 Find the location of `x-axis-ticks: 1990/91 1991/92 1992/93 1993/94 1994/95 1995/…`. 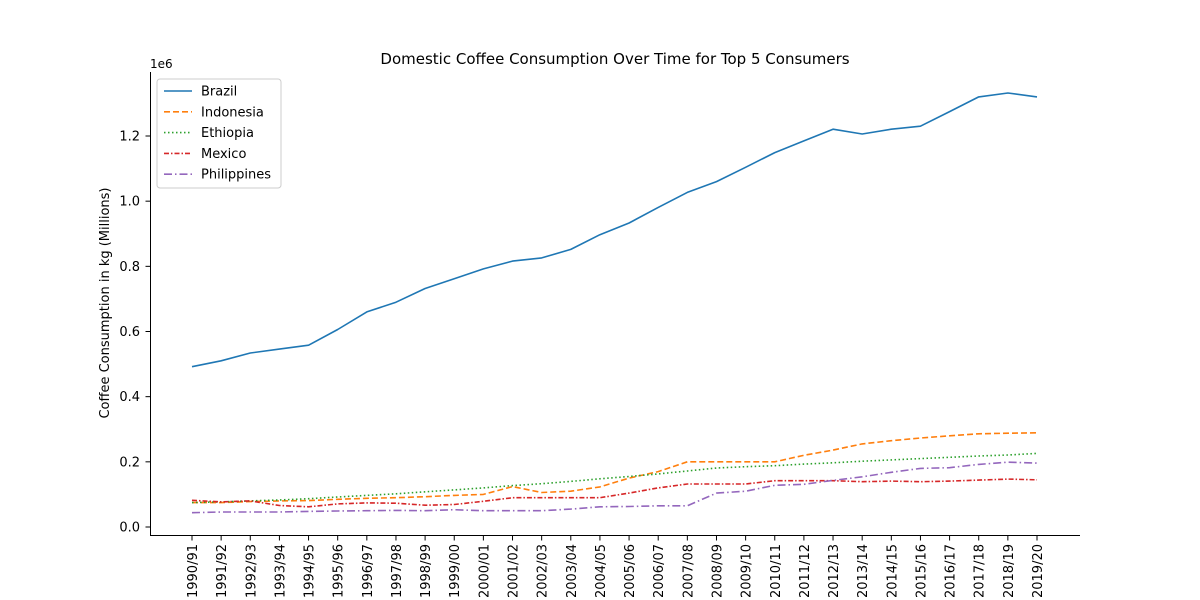

x-axis-ticks: 1990/91 1991/92 1992/93 1993/94 1994/95 1995/… is located at coordinates (616, 566).